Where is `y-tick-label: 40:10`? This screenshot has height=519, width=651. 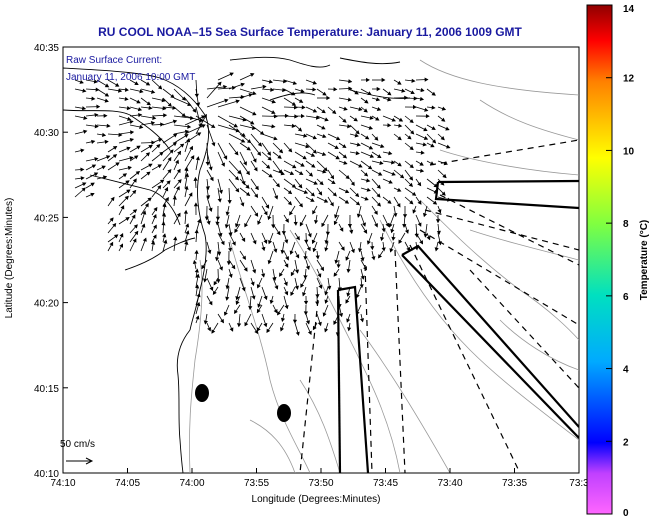
y-tick-label: 40:10 is located at coordinates (46, 474).